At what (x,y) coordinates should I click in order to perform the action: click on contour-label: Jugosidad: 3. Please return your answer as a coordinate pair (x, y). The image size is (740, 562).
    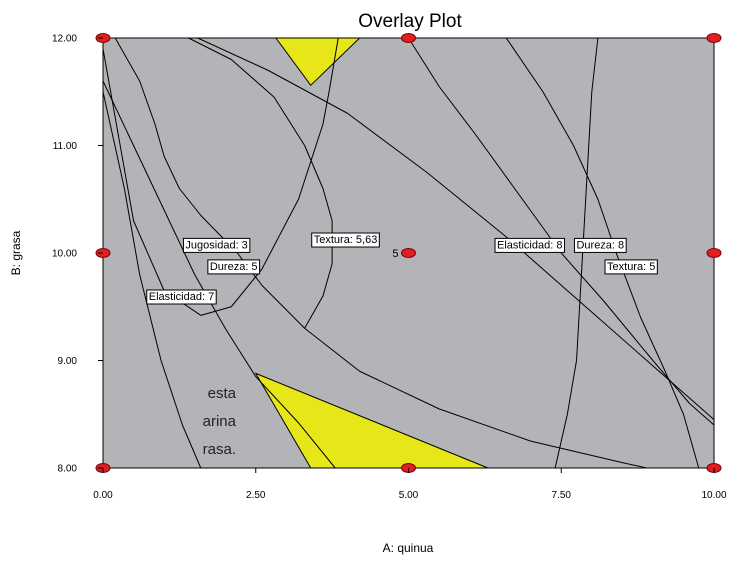
    Looking at the image, I should click on (216, 245).